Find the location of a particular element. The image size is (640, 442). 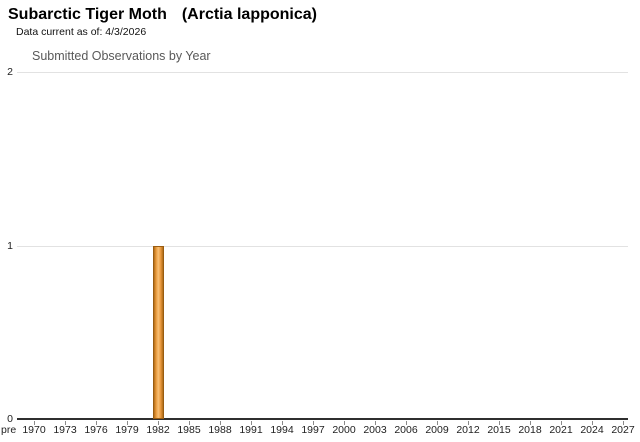

x-axis-tick-label: 2015 is located at coordinates (499, 430).